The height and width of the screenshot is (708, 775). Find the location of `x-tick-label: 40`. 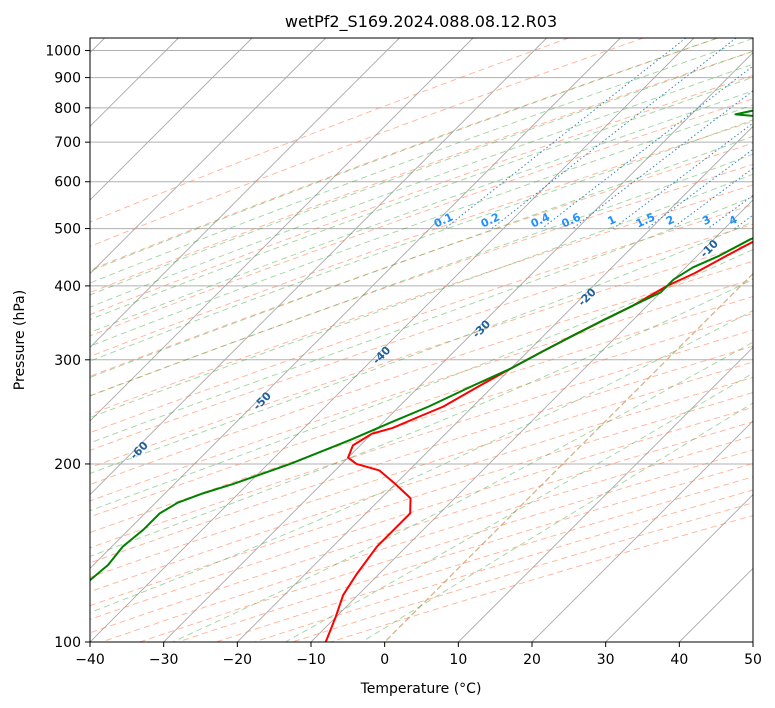

x-tick-label: 40 is located at coordinates (679, 660).